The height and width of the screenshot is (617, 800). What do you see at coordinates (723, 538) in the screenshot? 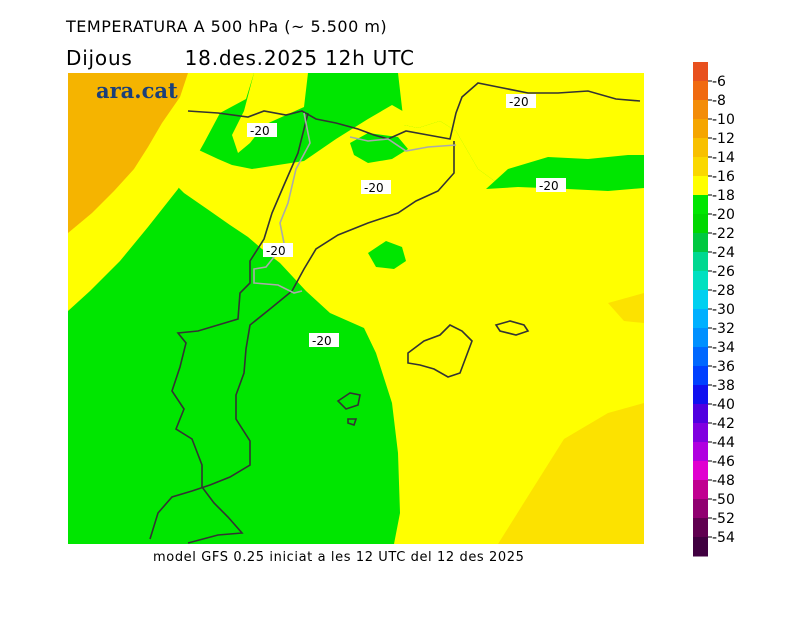
I see `legend-label: -54` at bounding box center [723, 538].